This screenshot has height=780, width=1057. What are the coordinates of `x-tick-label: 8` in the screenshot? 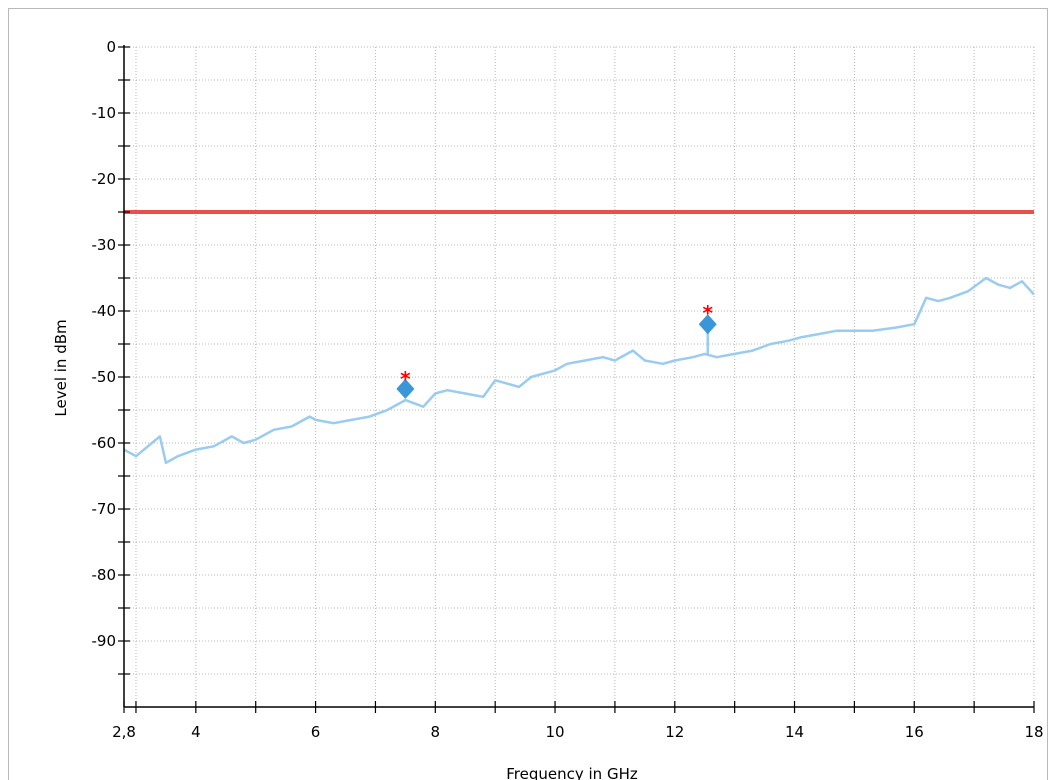 It's located at (436, 732).